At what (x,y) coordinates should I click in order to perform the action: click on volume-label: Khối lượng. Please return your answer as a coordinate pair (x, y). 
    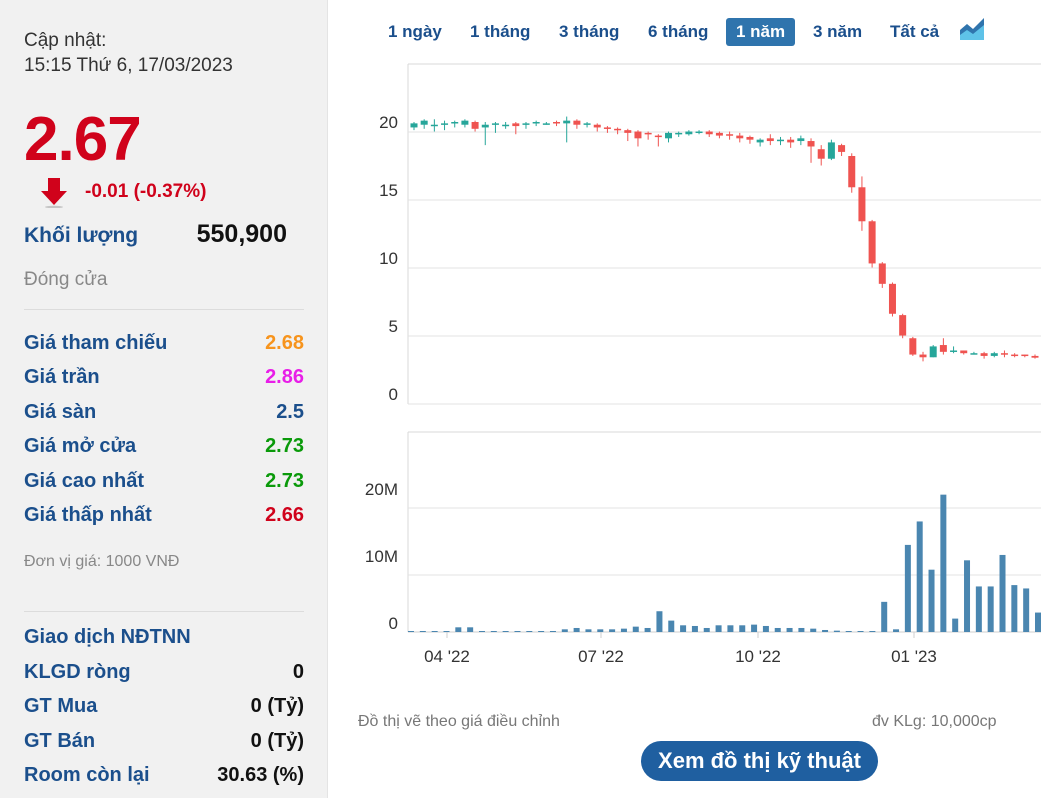
    Looking at the image, I should click on (81, 235).